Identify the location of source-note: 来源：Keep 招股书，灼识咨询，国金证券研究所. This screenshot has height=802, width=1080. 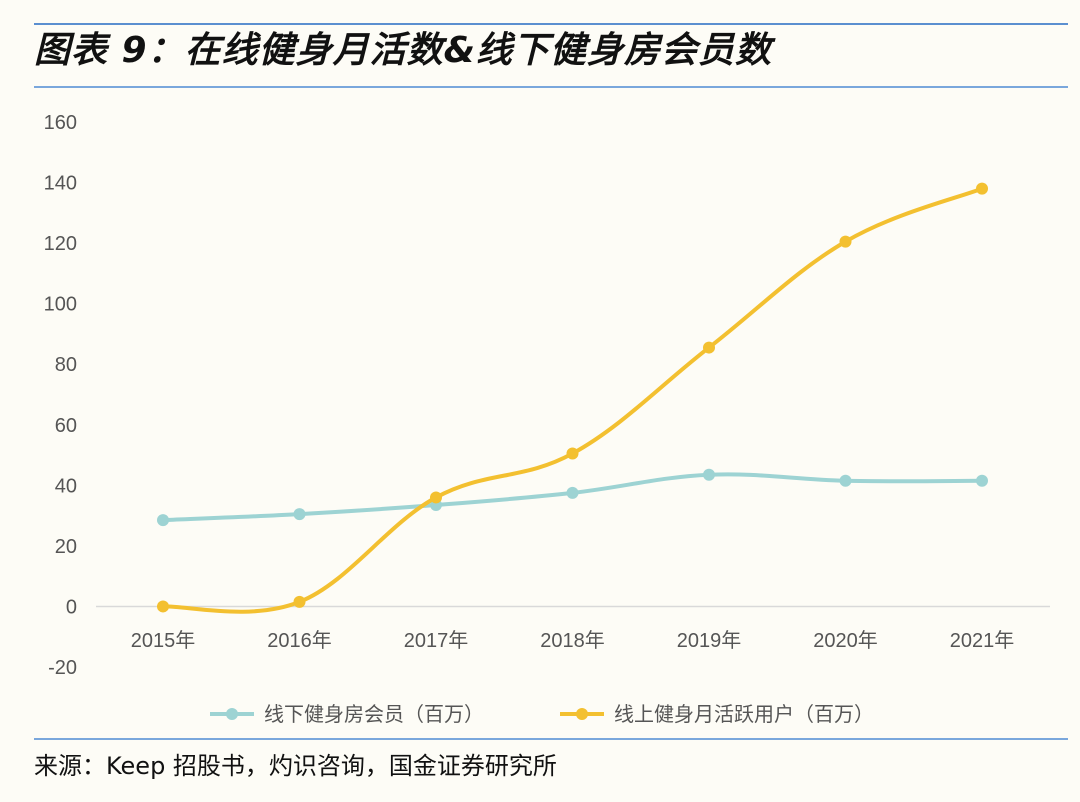
(295, 766).